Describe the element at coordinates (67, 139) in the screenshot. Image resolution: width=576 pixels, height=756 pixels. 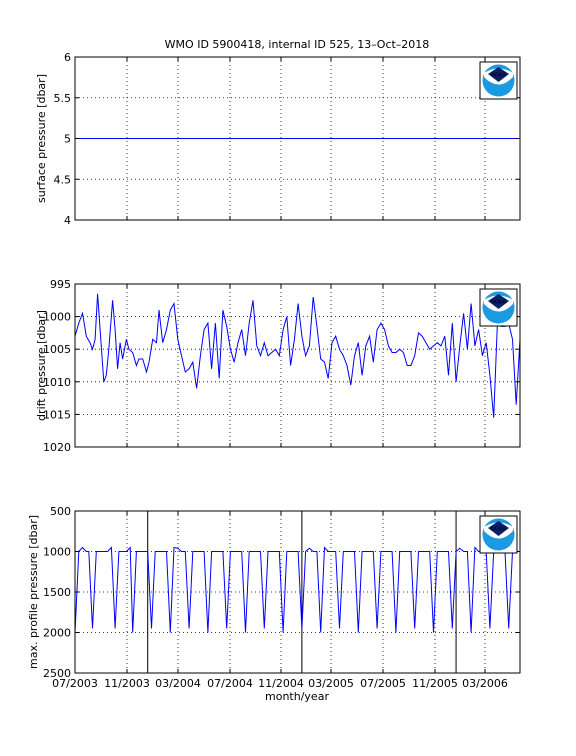
I see `y-tick-label: 5` at that location.